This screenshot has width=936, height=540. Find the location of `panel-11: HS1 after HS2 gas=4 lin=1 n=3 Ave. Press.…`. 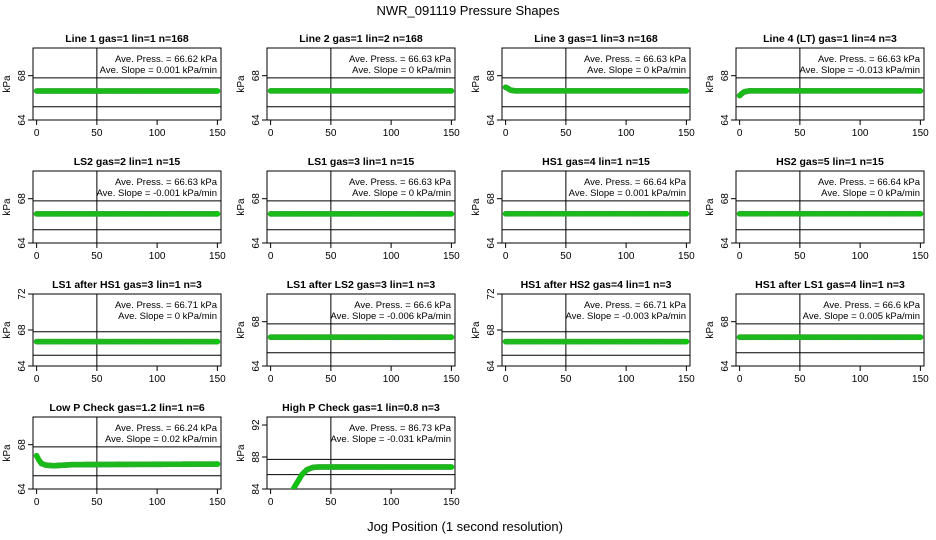

panel-11: HS1 after HS2 gas=4 lin=1 n=3 Ave. Press.… is located at coordinates (583, 332).